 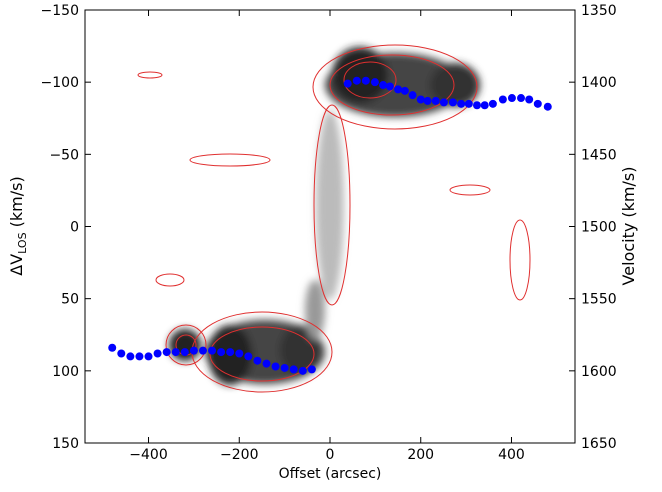 I want to click on y2-axis-label: Velocity (km/s), so click(x=628, y=226).